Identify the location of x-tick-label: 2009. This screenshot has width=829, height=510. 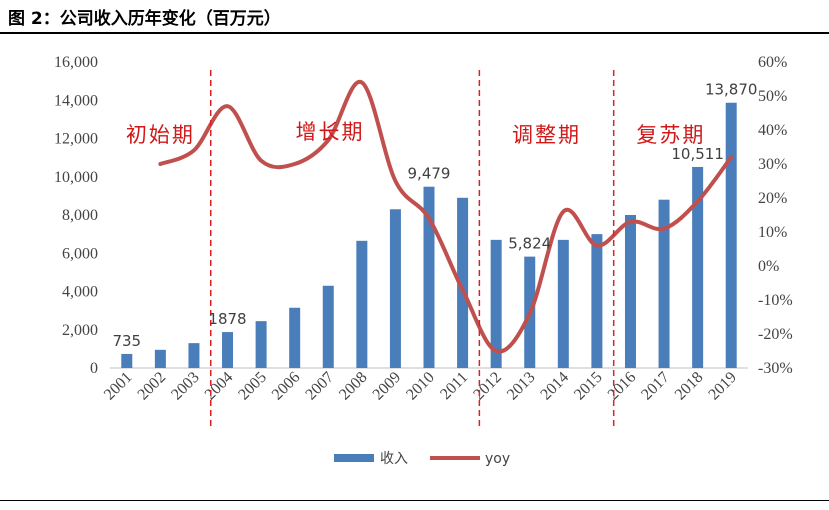
(387, 386).